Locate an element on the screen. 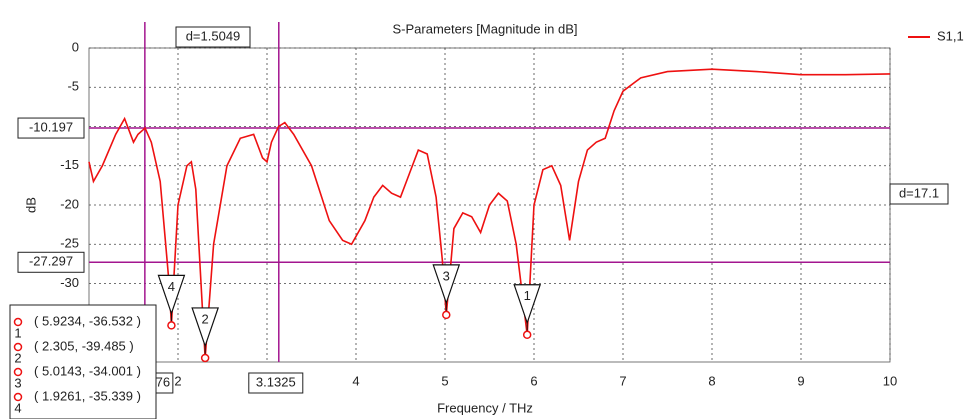  legend-label: S1,1 is located at coordinates (950, 35).